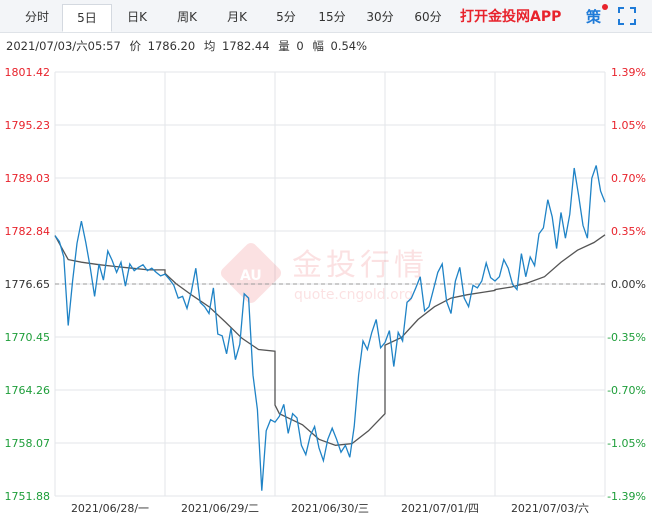 The width and height of the screenshot is (652, 516). What do you see at coordinates (353, 295) in the screenshot?
I see `watermark-url: quote.cngold.org` at bounding box center [353, 295].